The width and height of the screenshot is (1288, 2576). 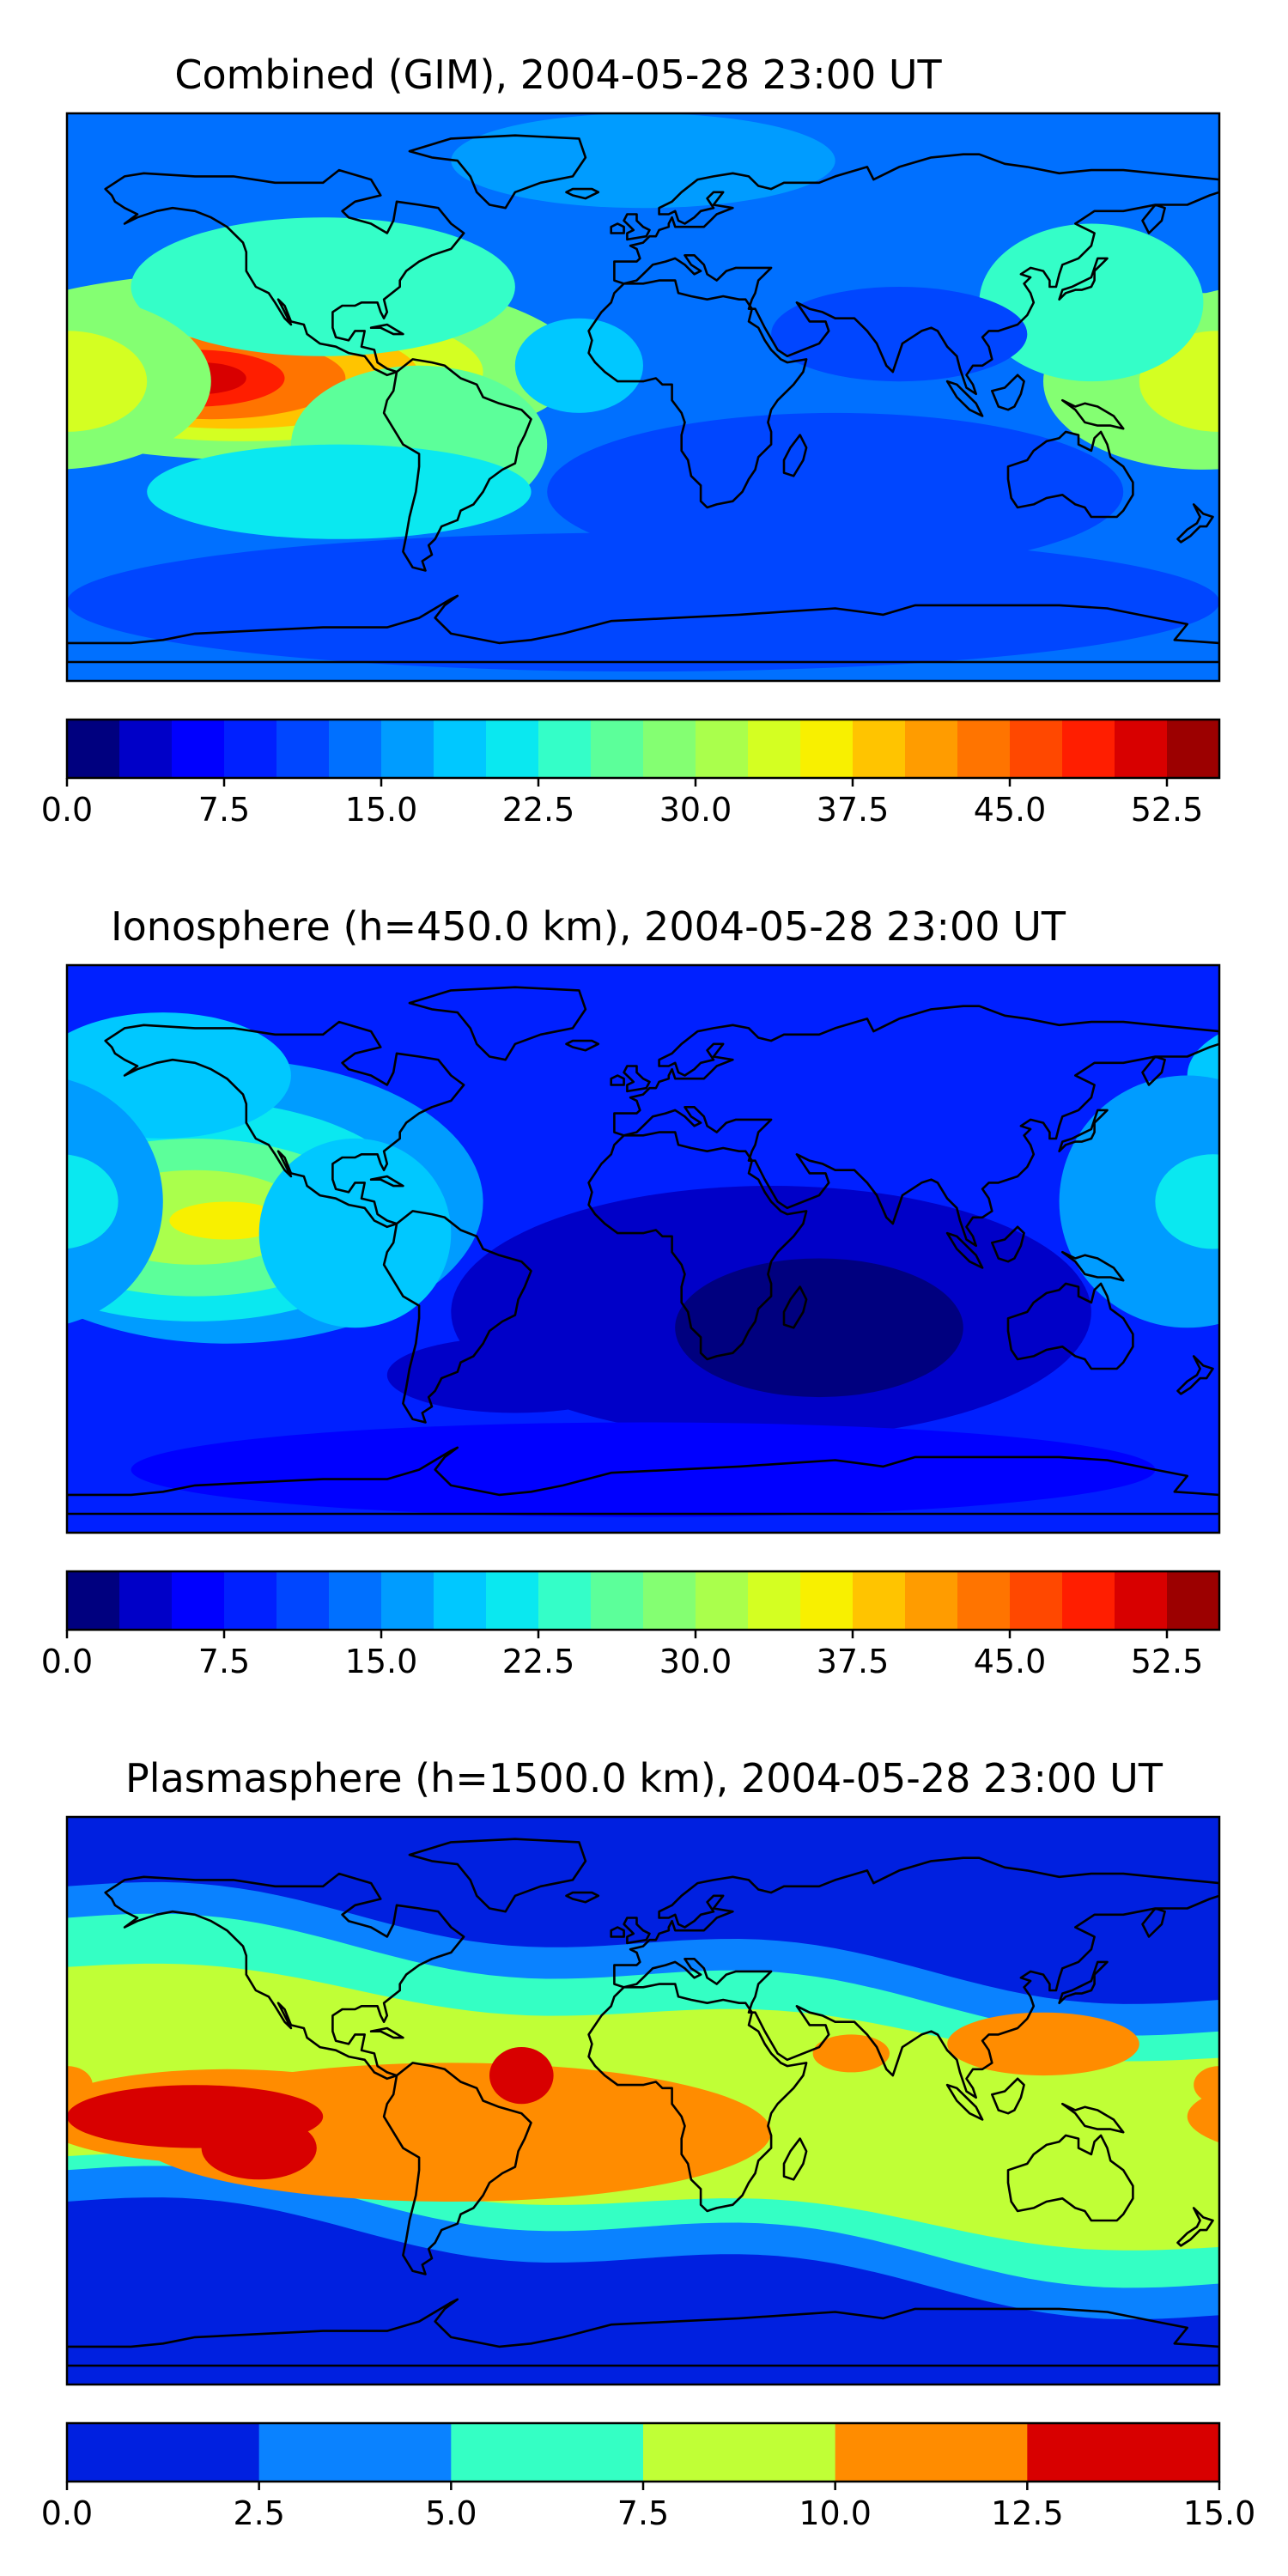 I want to click on colorbar-tick-label: 22.5, so click(x=538, y=1661).